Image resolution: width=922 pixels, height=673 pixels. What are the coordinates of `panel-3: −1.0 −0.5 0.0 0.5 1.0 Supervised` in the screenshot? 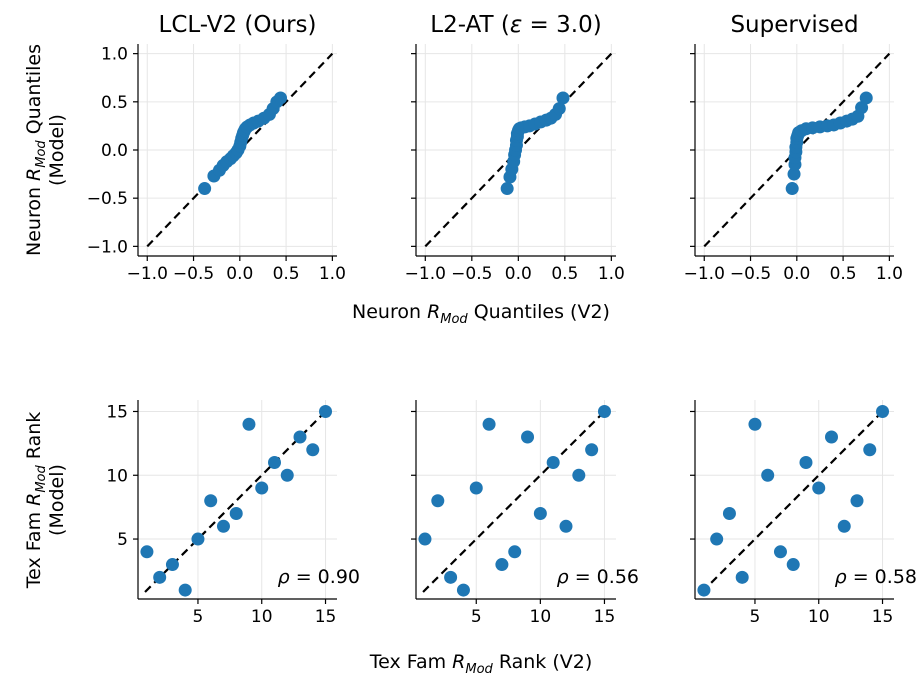 It's located at (793, 148).